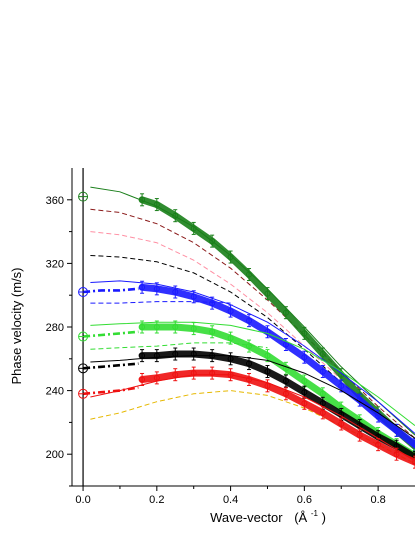  Describe the element at coordinates (55, 201) in the screenshot. I see `y-tick-label: 360` at that location.